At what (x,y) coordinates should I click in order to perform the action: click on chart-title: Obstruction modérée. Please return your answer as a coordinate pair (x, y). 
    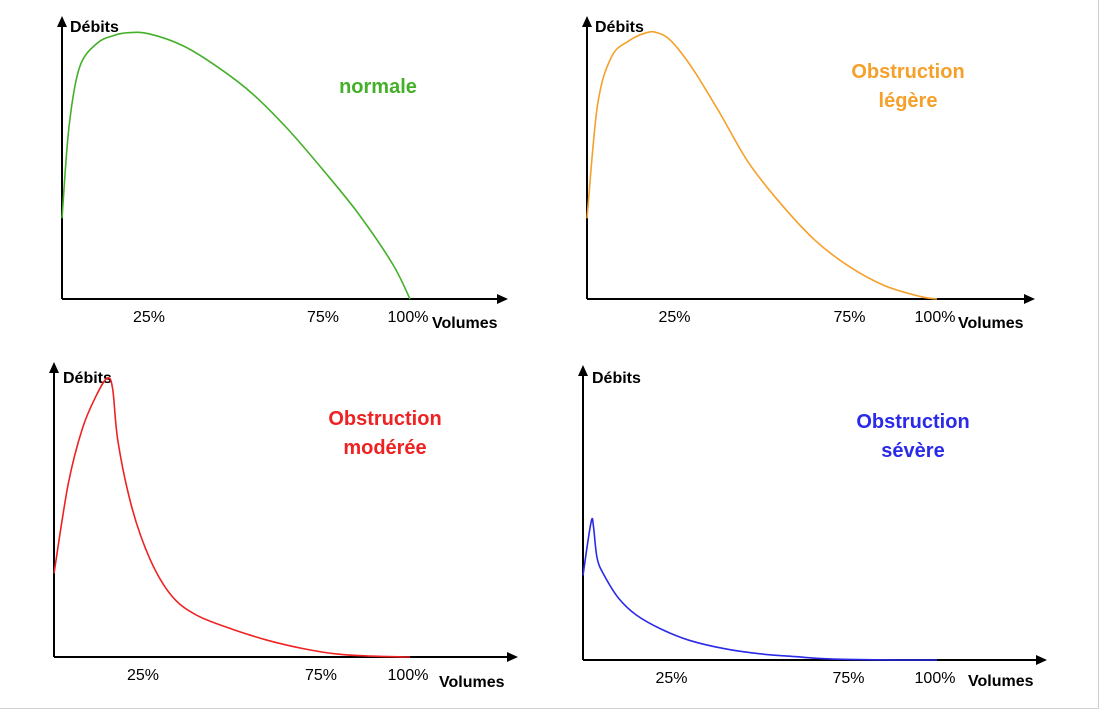
    Looking at the image, I should click on (384, 433).